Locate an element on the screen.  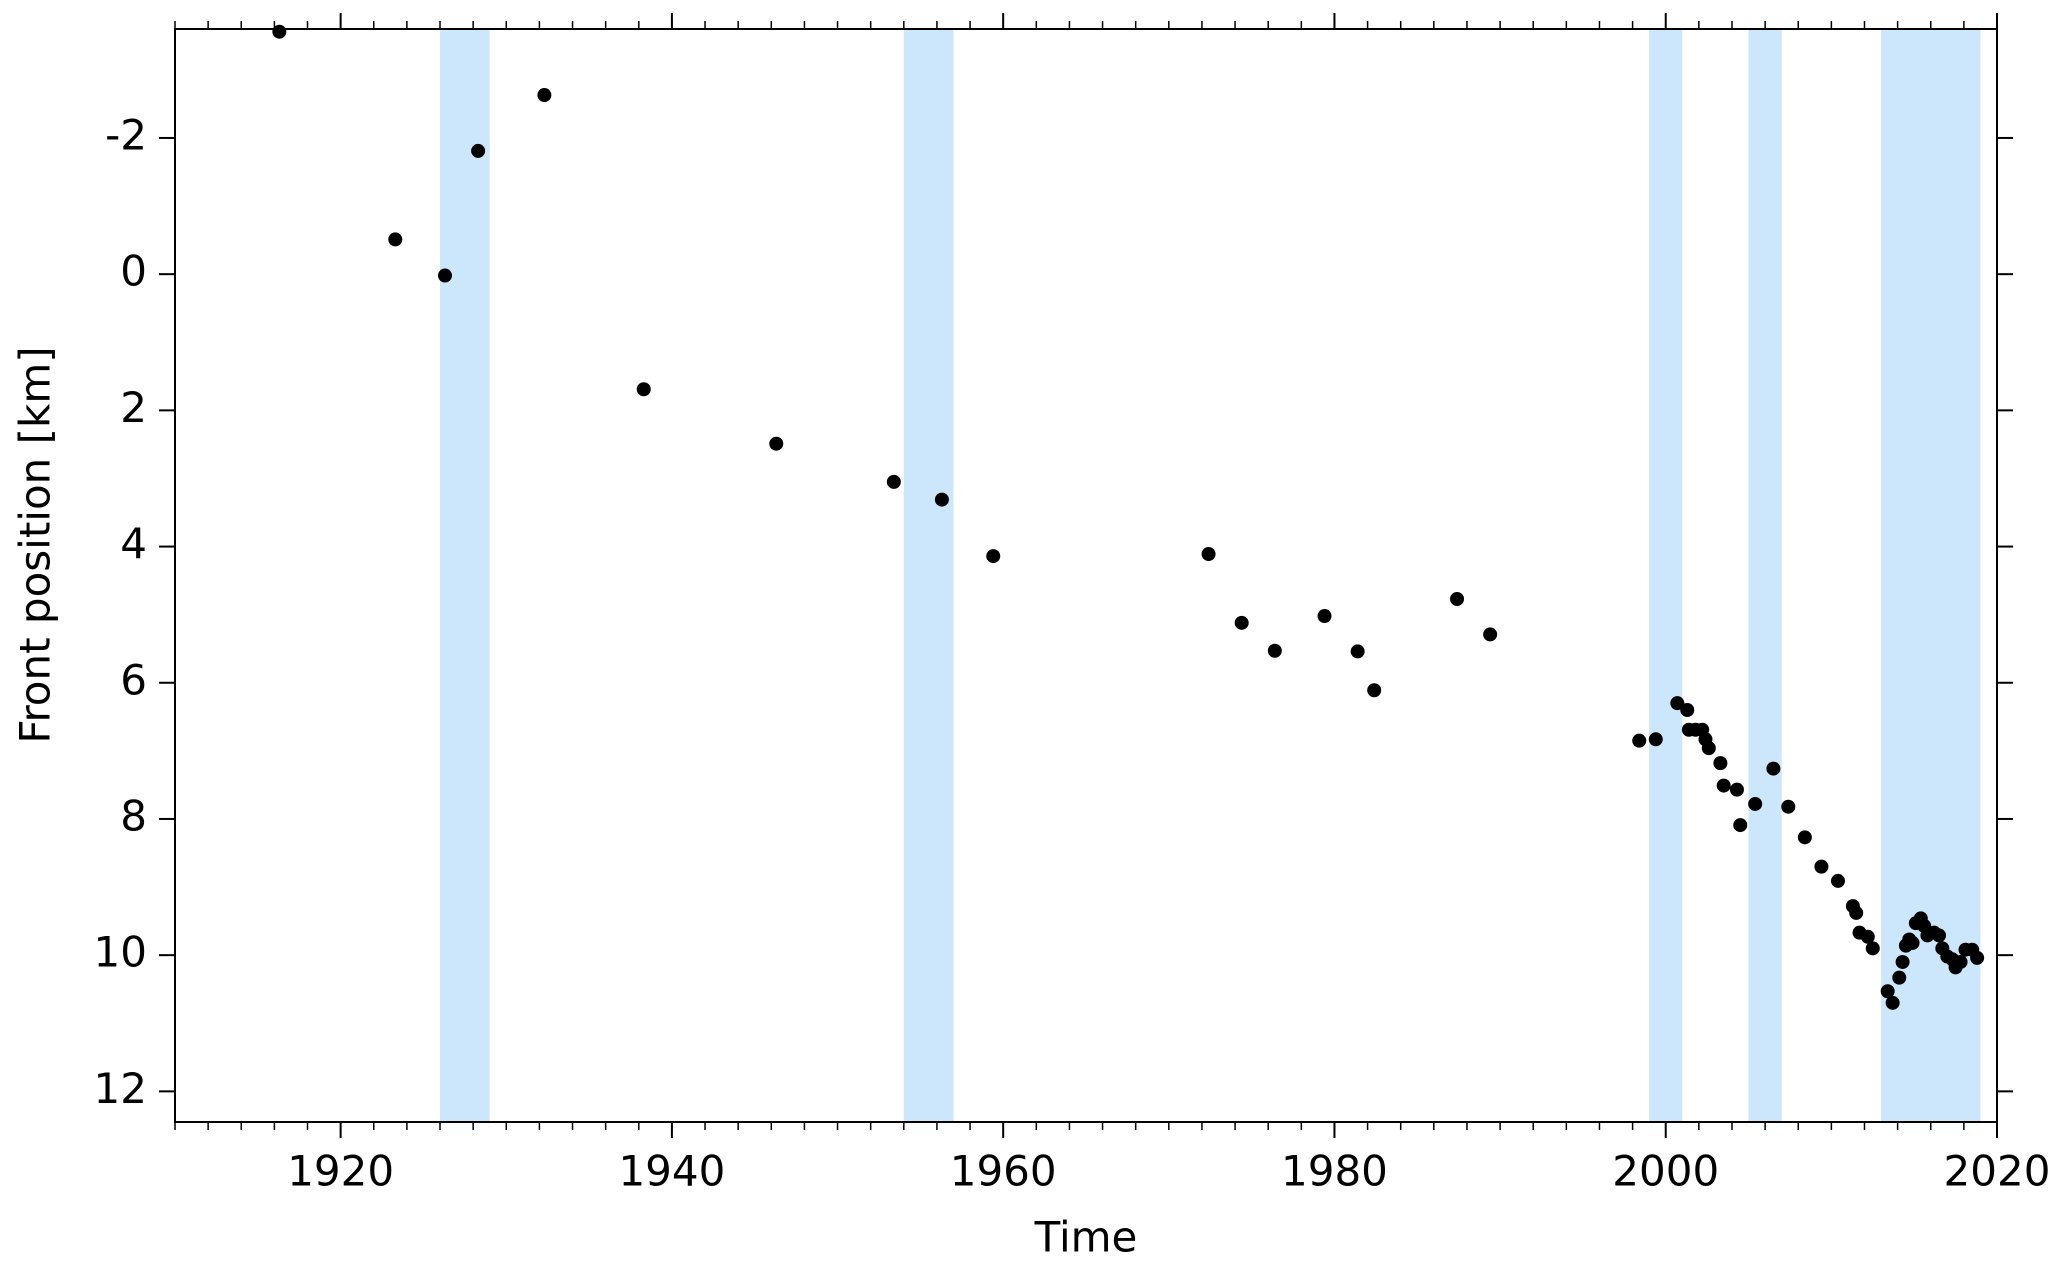
x-tick-label: 1960 is located at coordinates (1003, 1171).